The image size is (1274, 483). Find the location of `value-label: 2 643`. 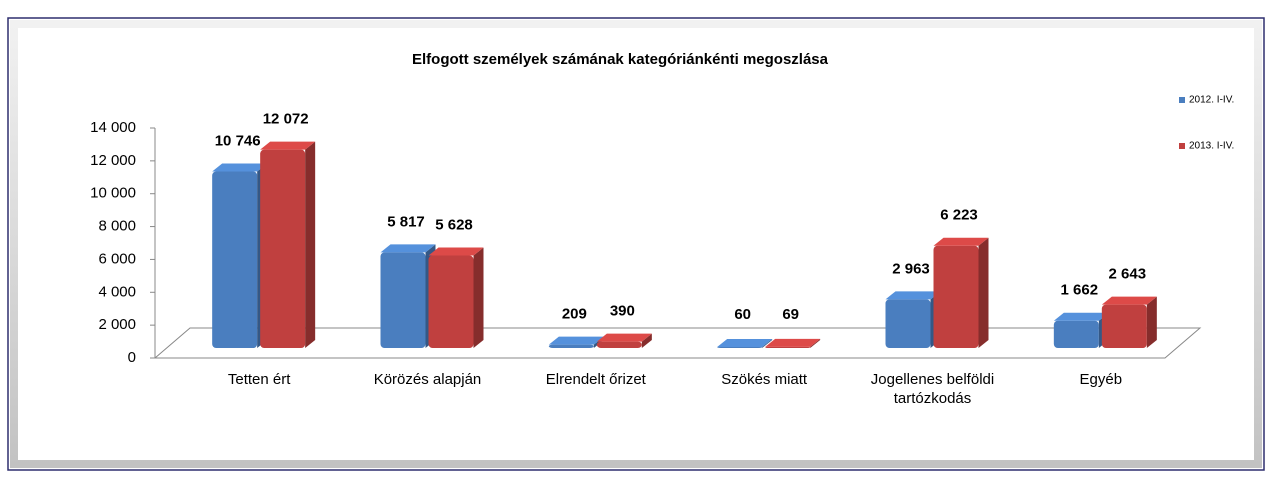

value-label: 2 643 is located at coordinates (1128, 274).